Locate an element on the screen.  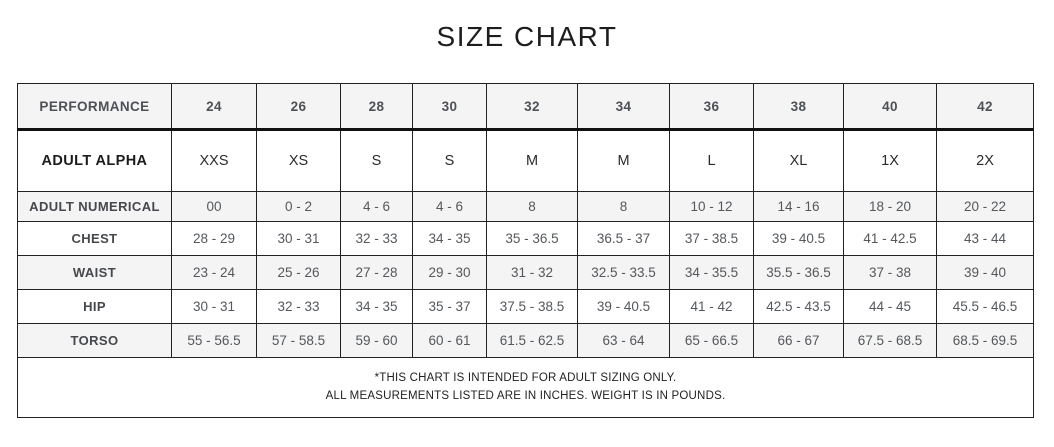
size-value-cell: 20 - 22 is located at coordinates (985, 206).